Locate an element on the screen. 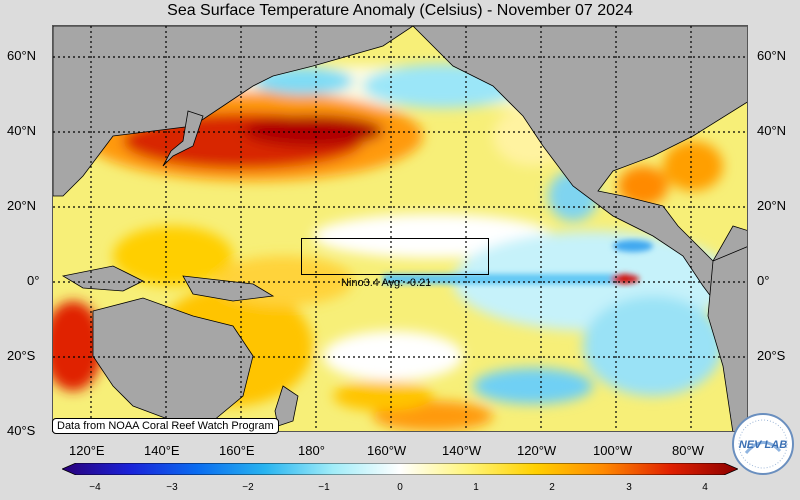 The image size is (800, 500). lat-label-left: 60°N is located at coordinates (22, 55).